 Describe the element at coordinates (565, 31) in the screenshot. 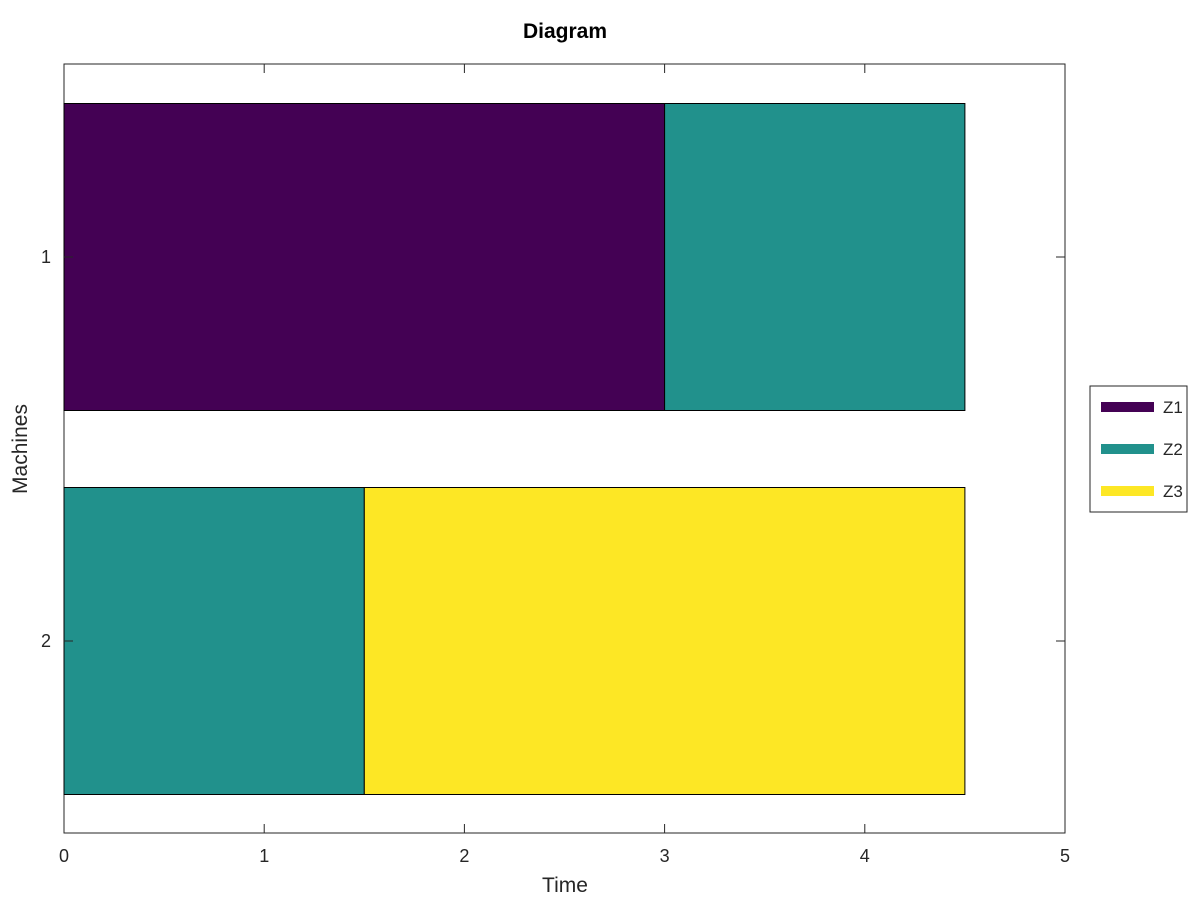

I see `chart-title: Diagram` at that location.